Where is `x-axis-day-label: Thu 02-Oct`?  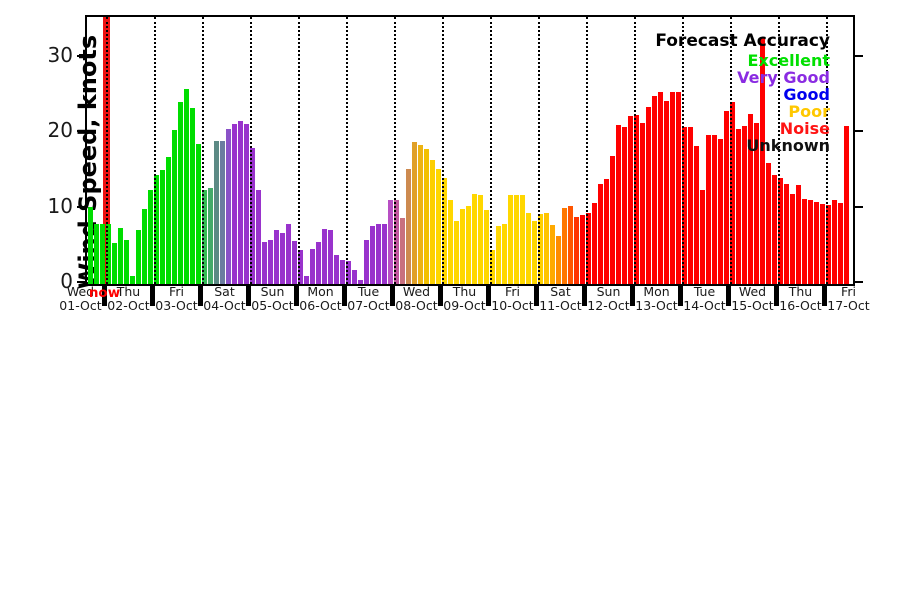 x-axis-day-label: Thu 02-Oct is located at coordinates (129, 298).